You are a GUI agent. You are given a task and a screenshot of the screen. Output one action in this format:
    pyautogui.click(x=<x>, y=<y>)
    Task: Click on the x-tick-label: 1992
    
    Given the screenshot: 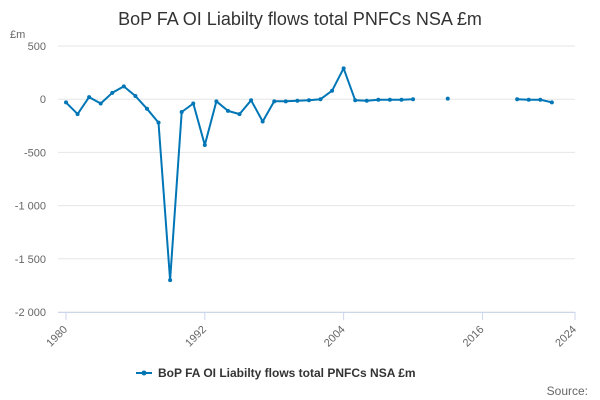 What is the action you would take?
    pyautogui.click(x=196, y=337)
    